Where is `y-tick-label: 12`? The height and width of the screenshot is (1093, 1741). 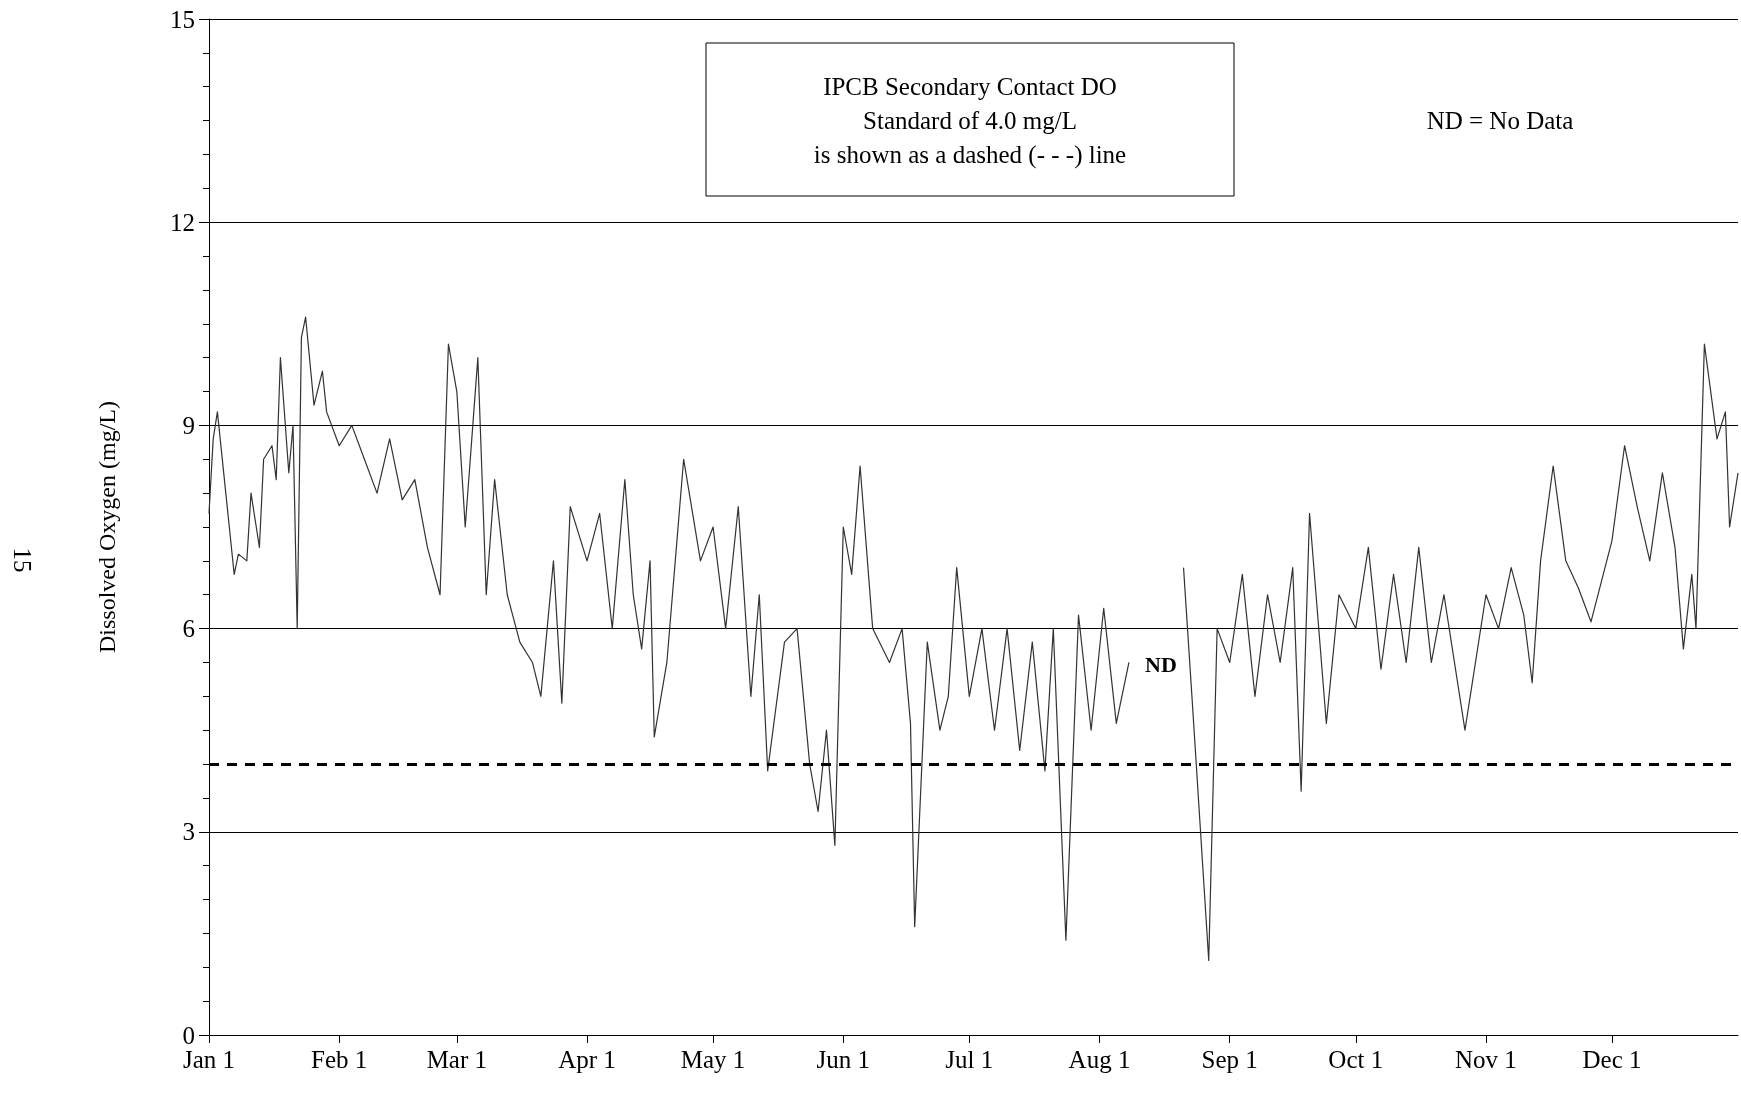
y-tick-label: 12 is located at coordinates (182, 222).